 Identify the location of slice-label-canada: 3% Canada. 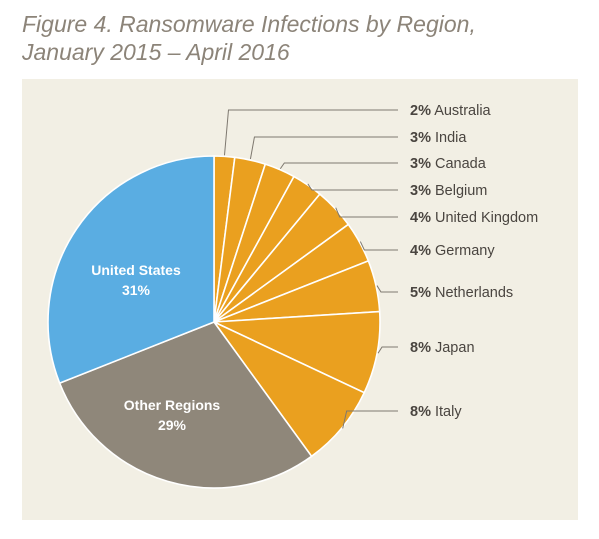
(448, 164).